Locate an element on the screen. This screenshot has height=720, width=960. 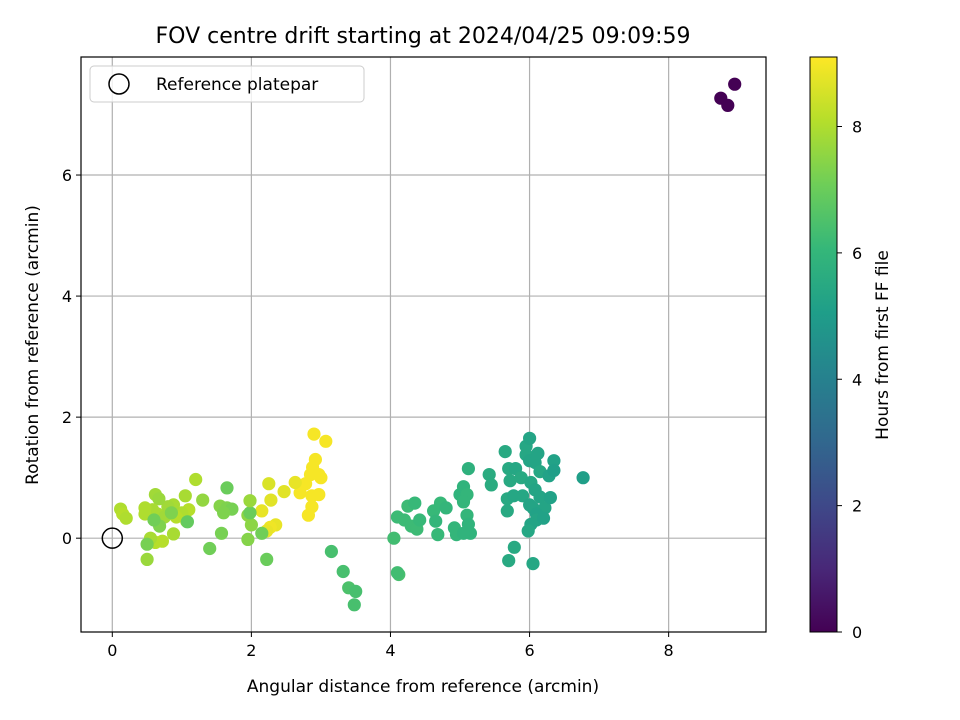
legend-box is located at coordinates (227, 84).